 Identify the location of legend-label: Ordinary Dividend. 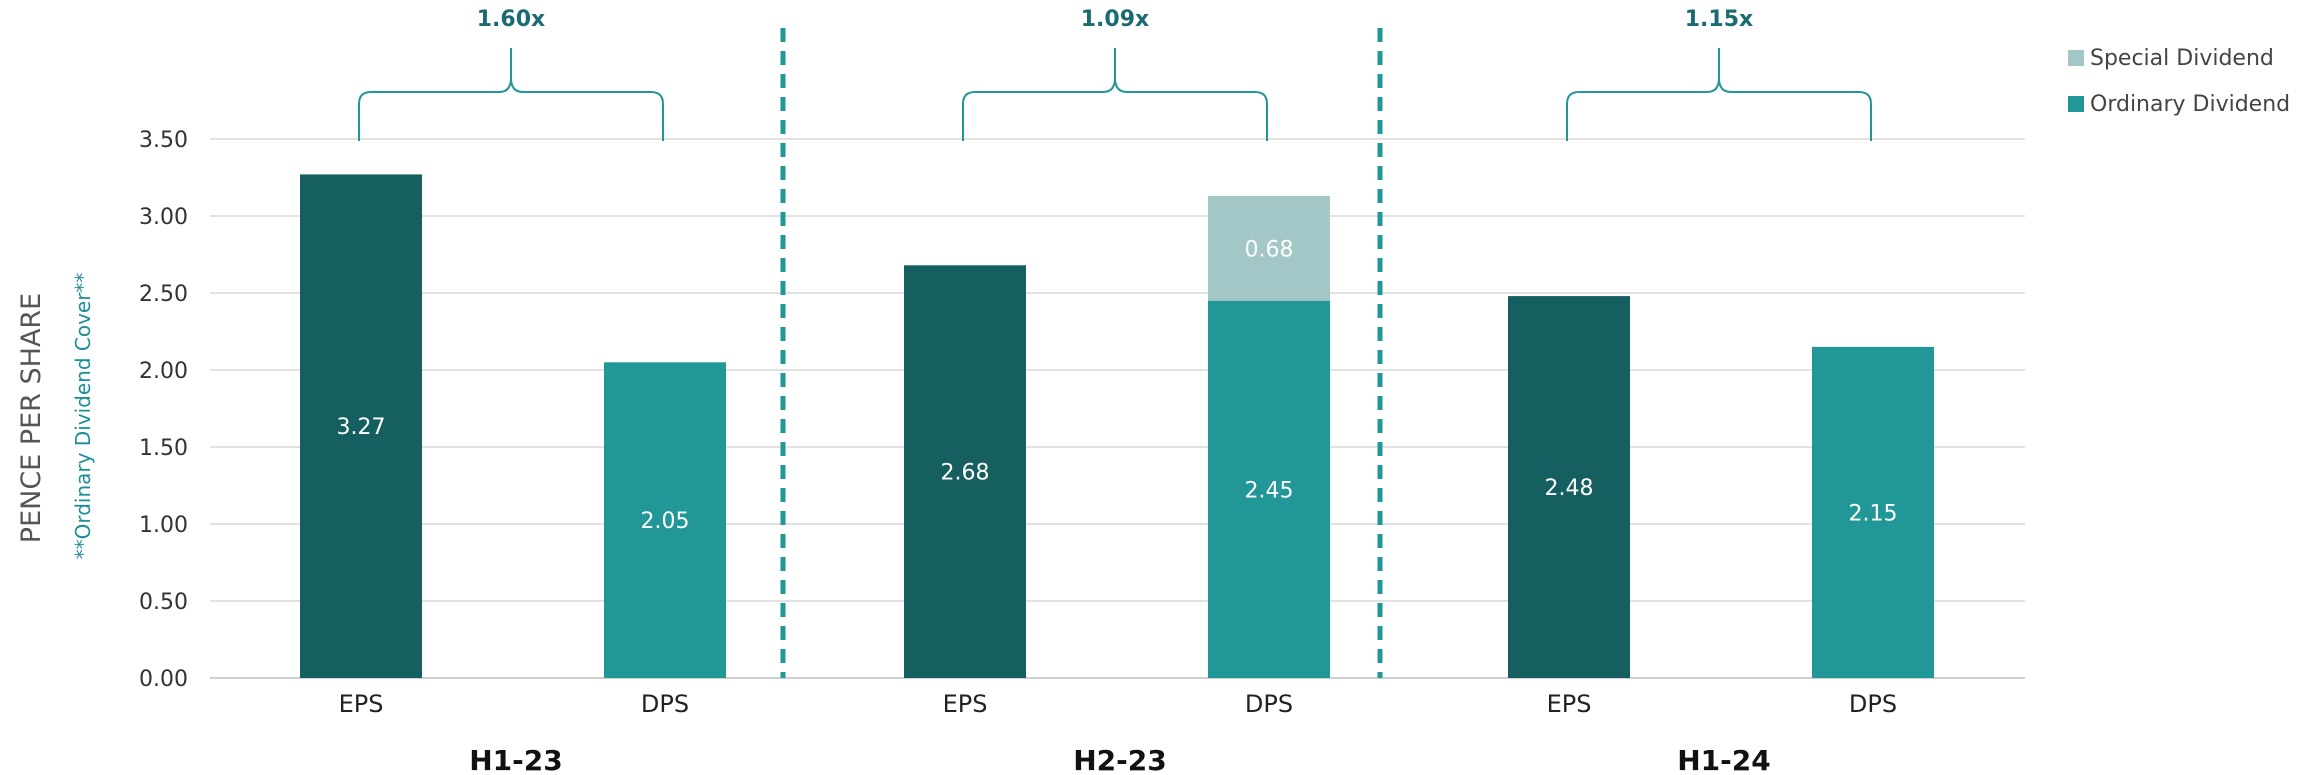
(2190, 104).